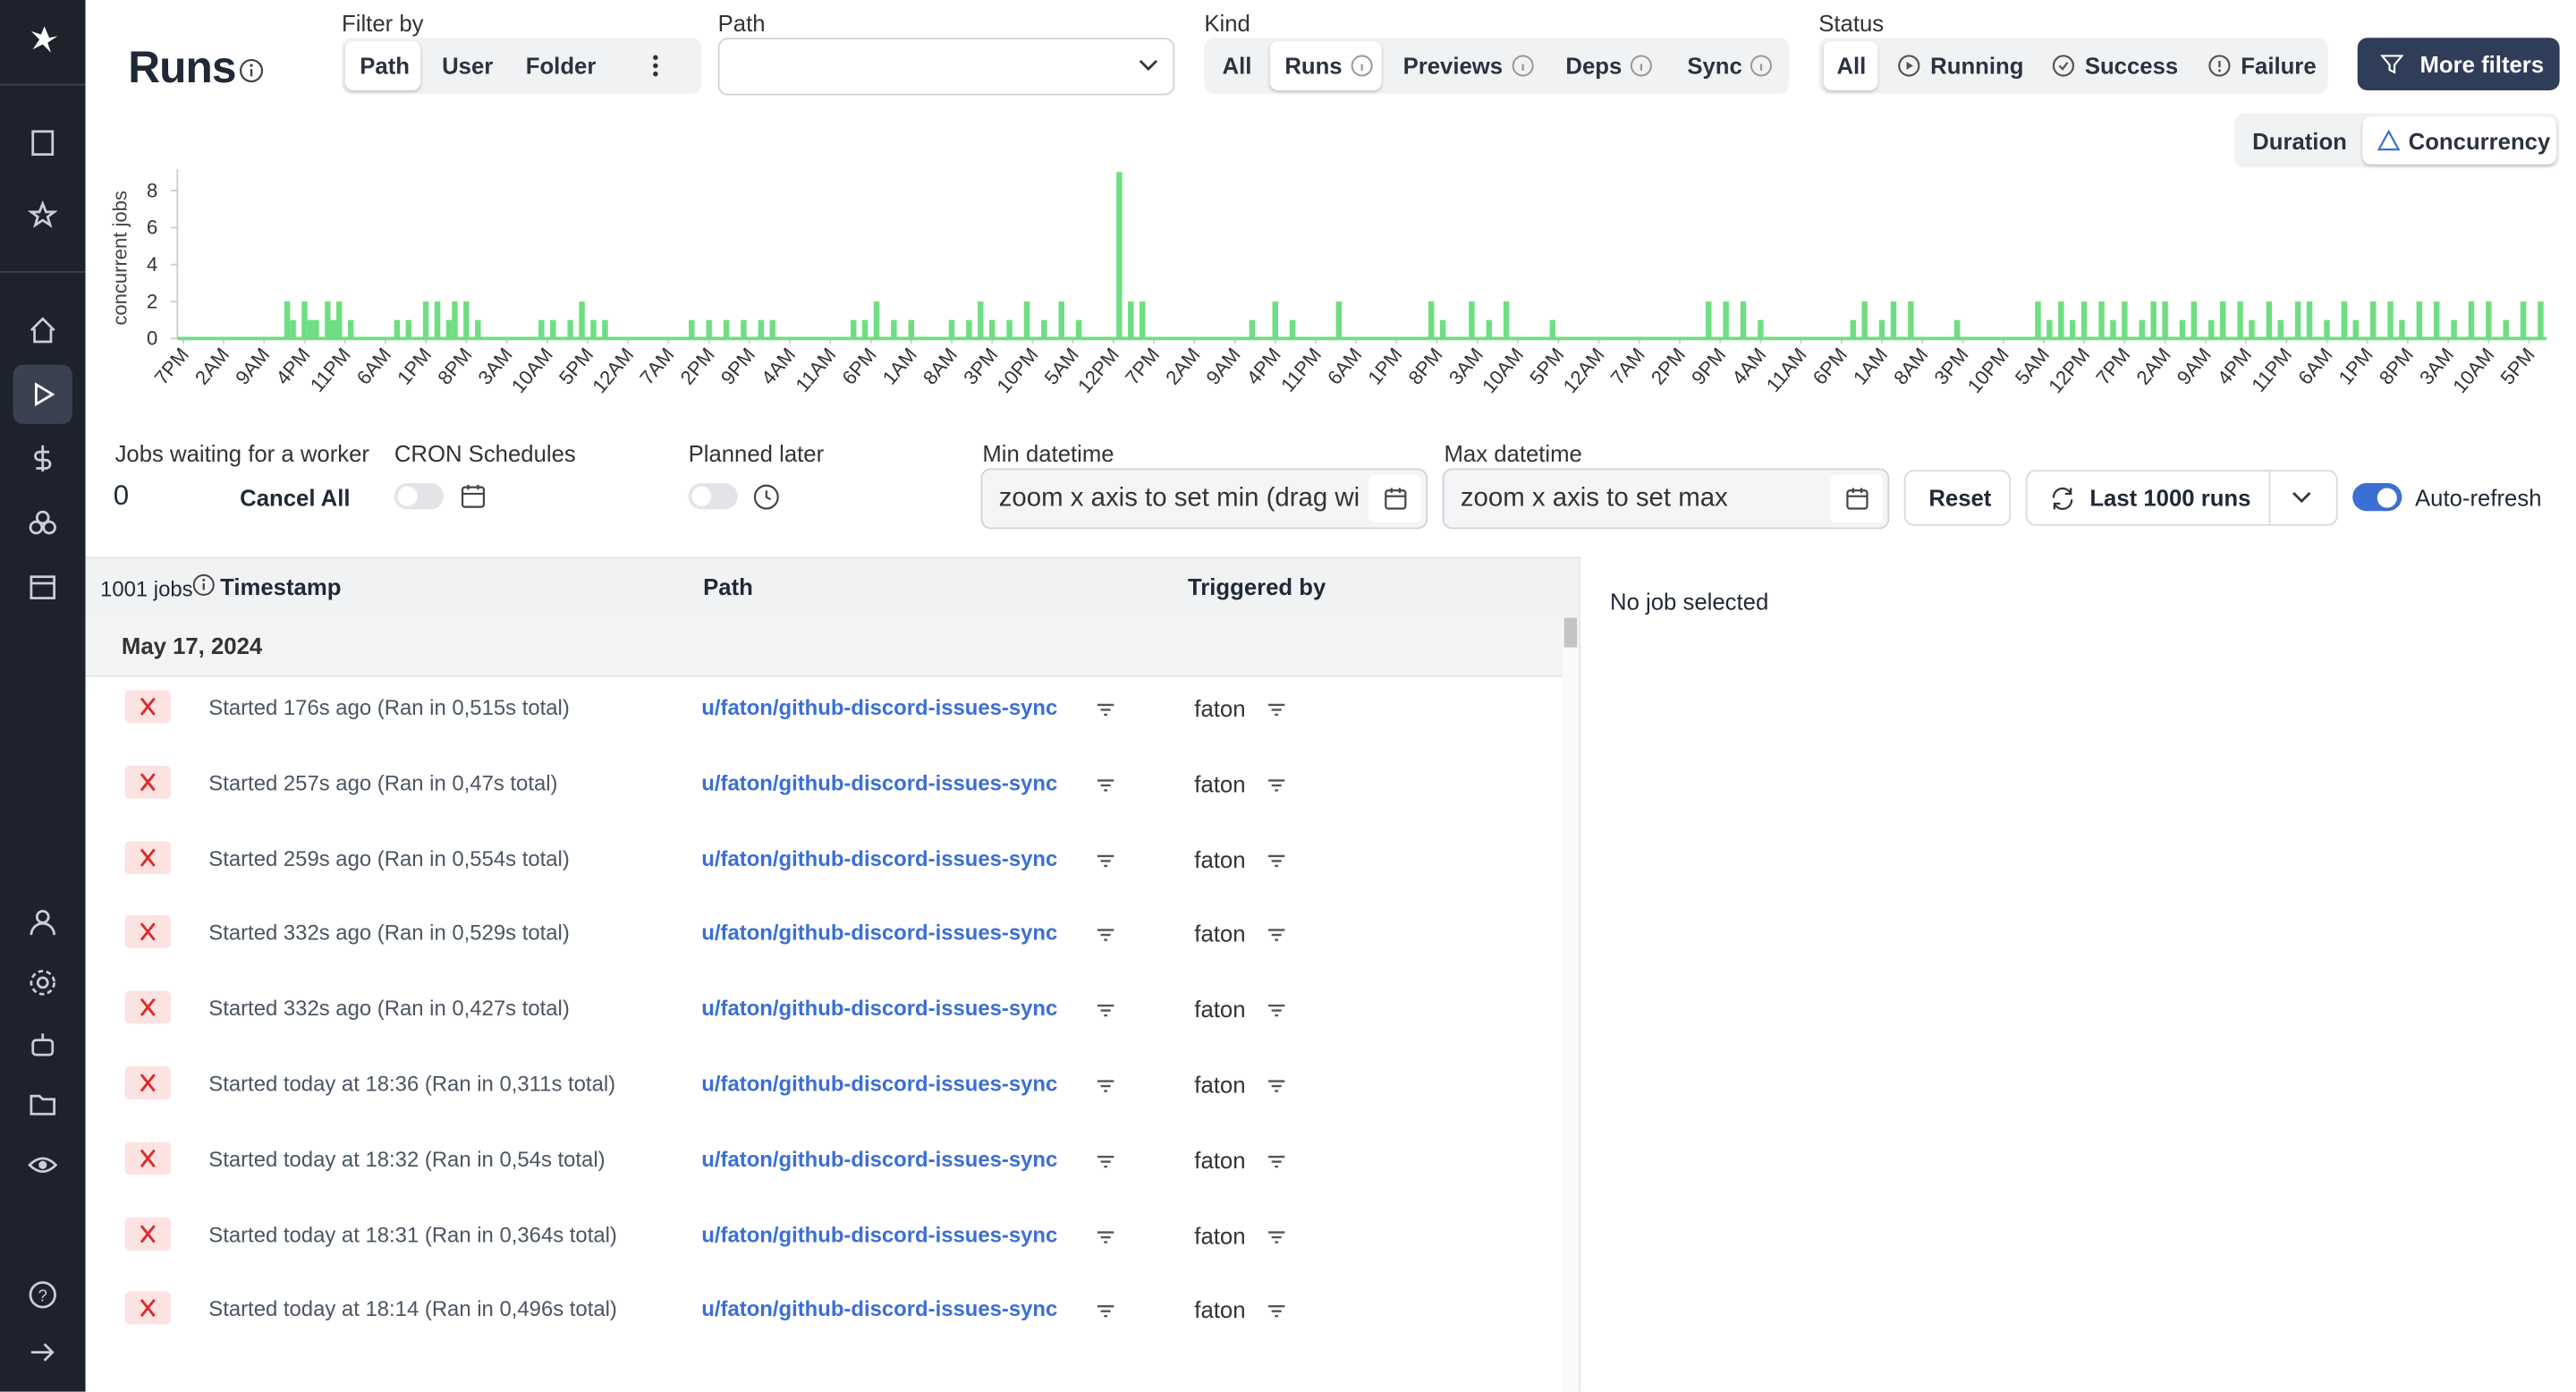 The width and height of the screenshot is (2576, 1392). What do you see at coordinates (1714, 66) in the screenshot?
I see `kind-option: Sync` at bounding box center [1714, 66].